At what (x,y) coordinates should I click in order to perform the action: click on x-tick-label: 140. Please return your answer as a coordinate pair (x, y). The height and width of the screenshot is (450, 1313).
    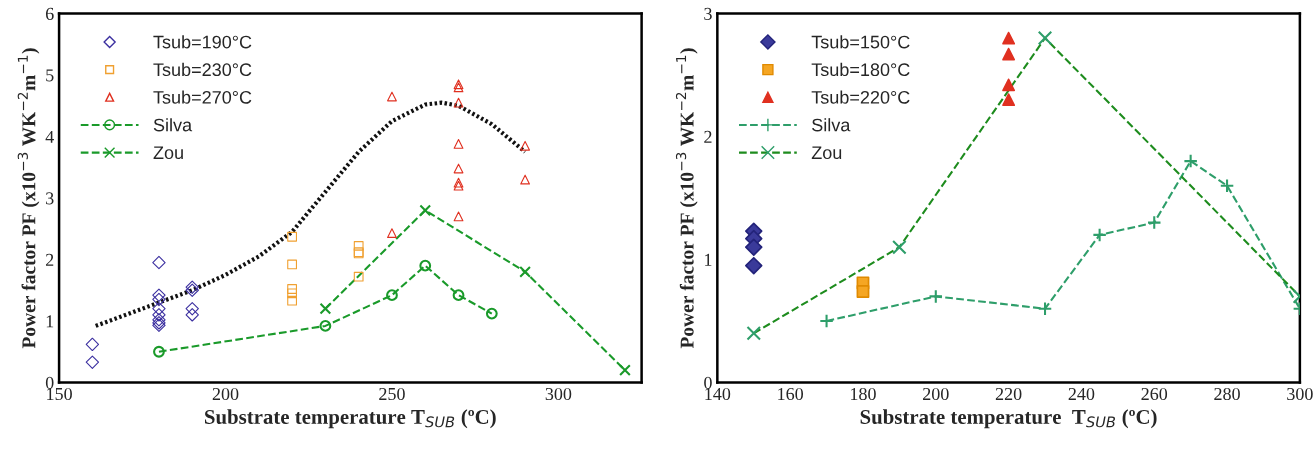
    Looking at the image, I should click on (718, 394).